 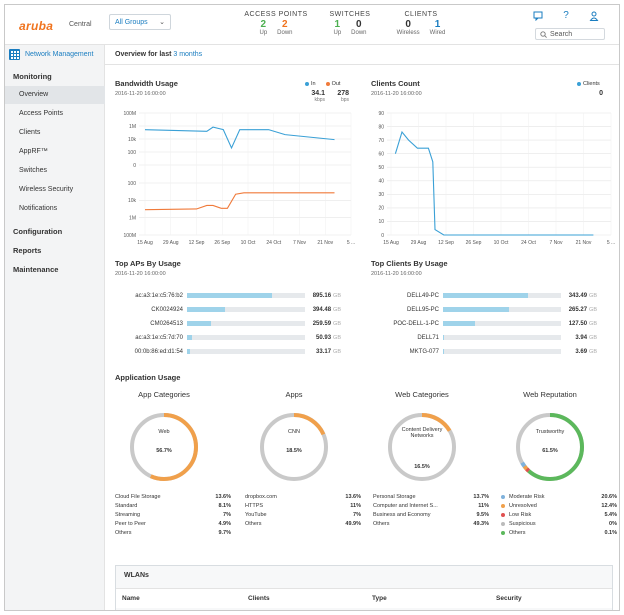 I want to click on nav-item-access-points: Access Points, so click(x=41, y=113).